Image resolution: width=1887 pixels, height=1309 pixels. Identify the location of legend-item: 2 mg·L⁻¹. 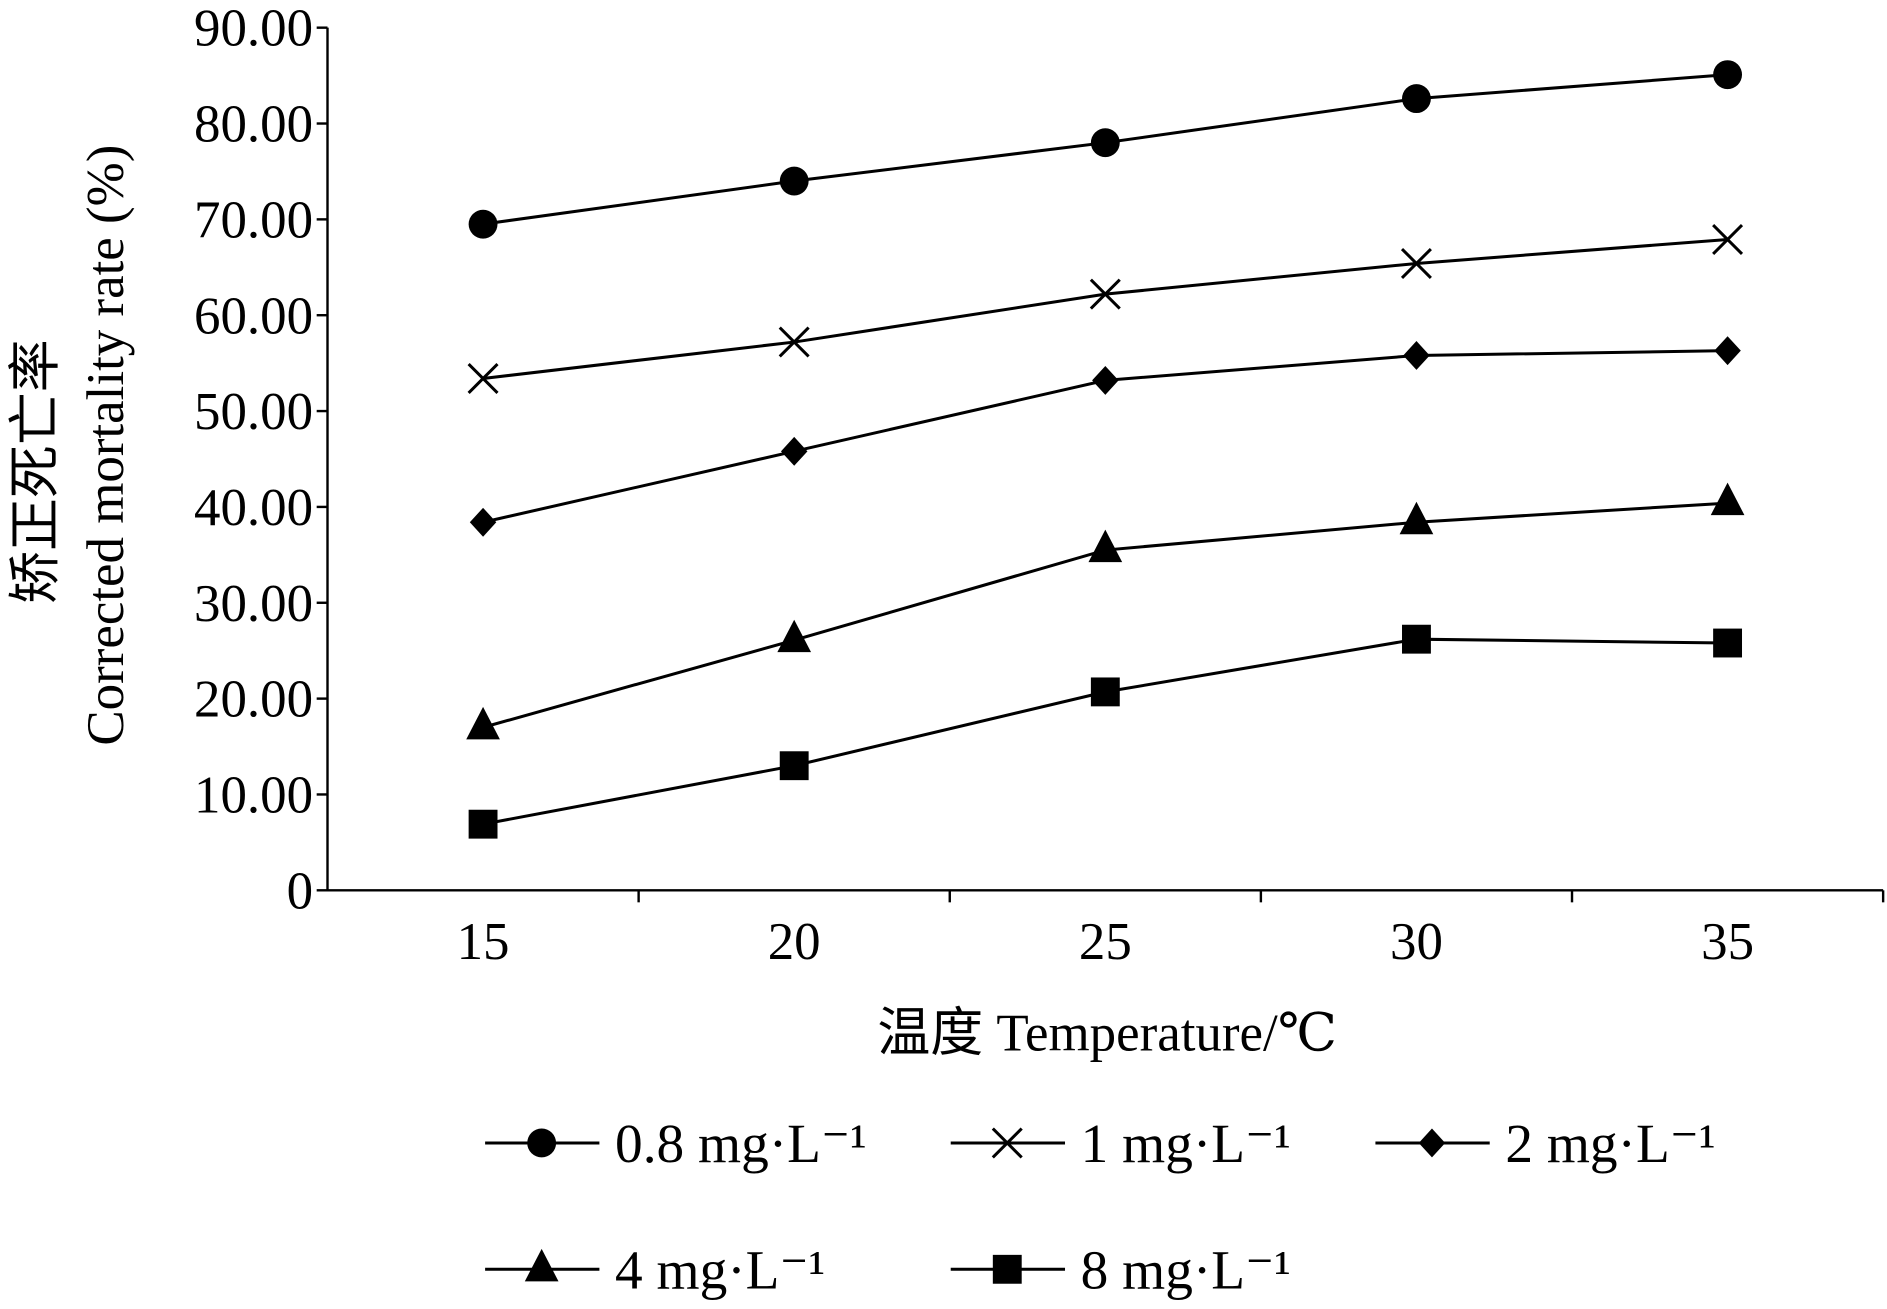
(1545, 1143).